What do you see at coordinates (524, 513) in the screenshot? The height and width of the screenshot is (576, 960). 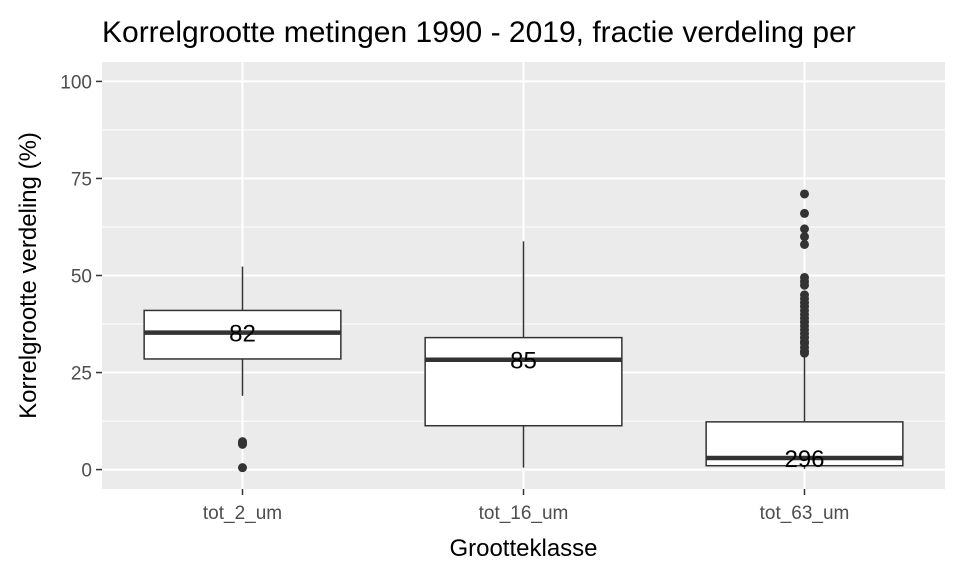 I see `x-tick-label: tot_16_um` at bounding box center [524, 513].